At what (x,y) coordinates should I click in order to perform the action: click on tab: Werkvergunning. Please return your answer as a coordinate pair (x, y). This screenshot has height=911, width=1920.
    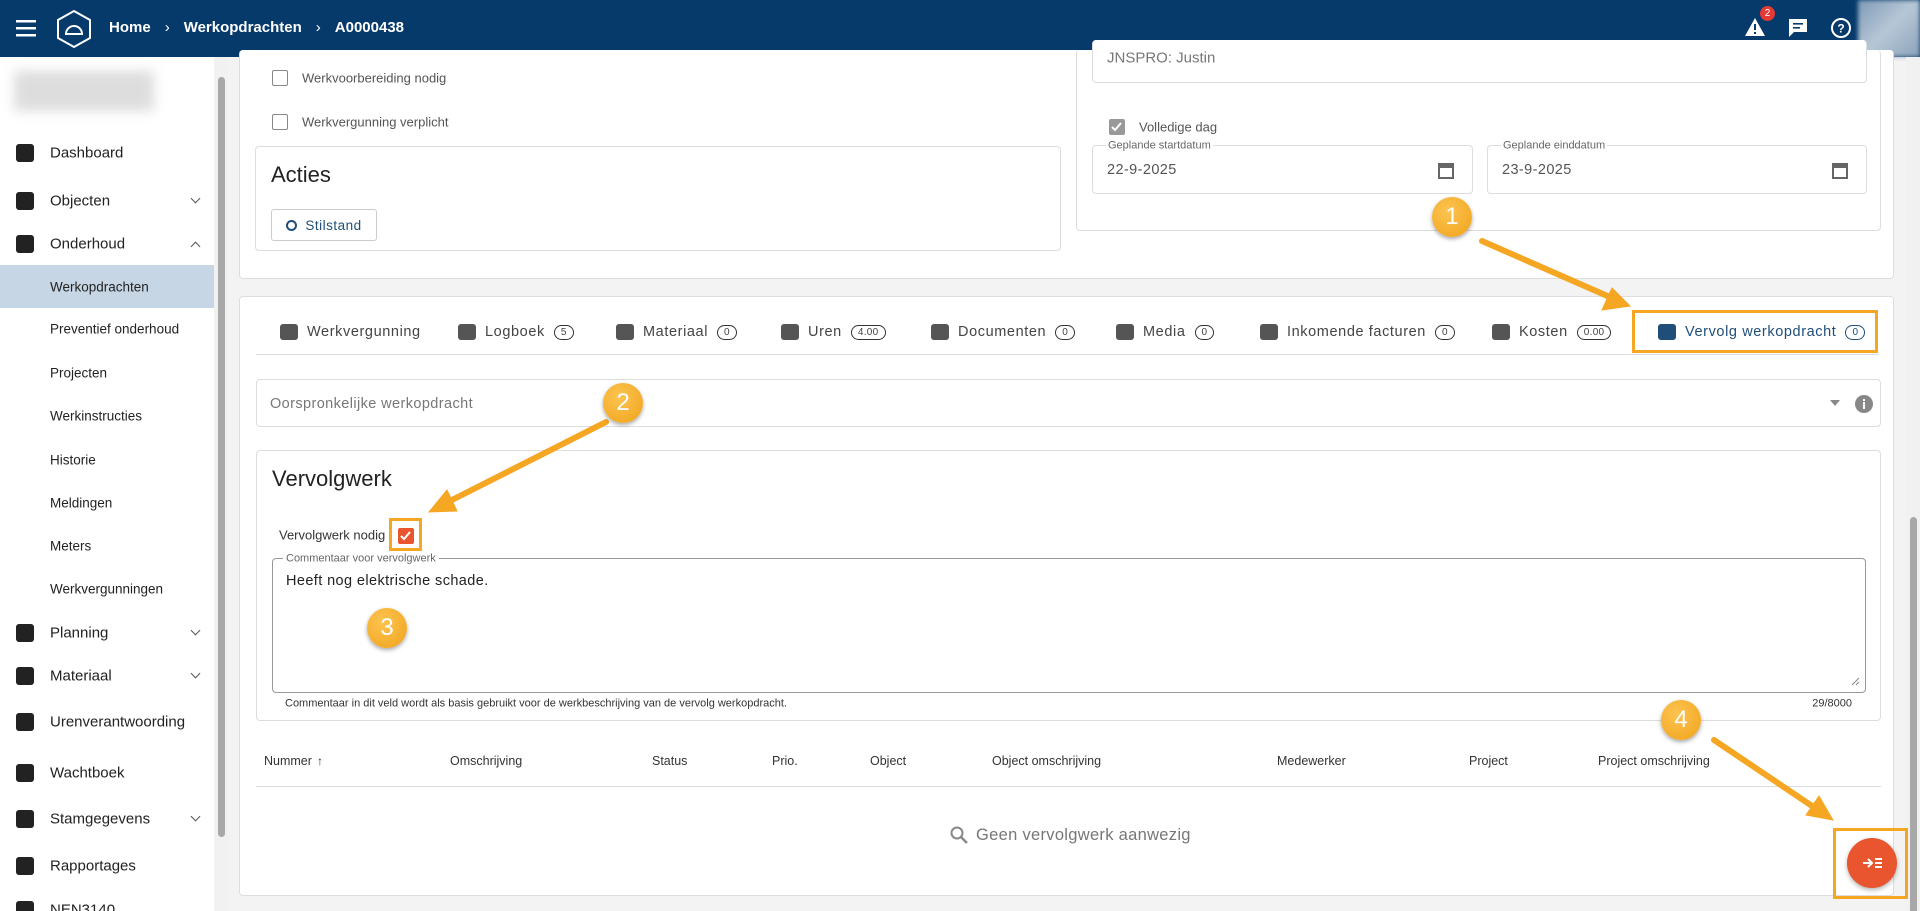
    Looking at the image, I should click on (350, 332).